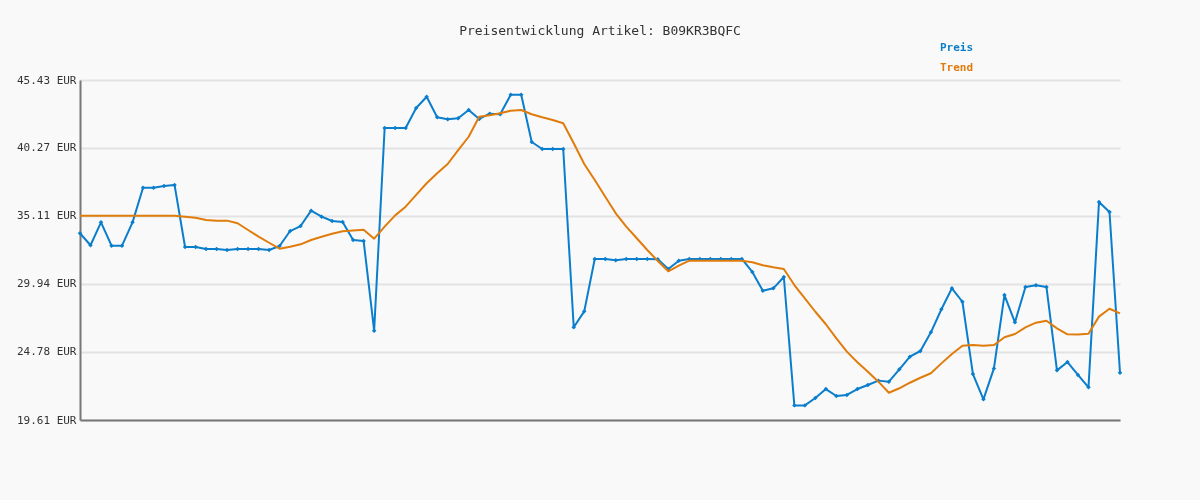 Image resolution: width=1200 pixels, height=500 pixels. Describe the element at coordinates (46, 148) in the screenshot. I see `y-tick-label: 40.27 EUR` at that location.